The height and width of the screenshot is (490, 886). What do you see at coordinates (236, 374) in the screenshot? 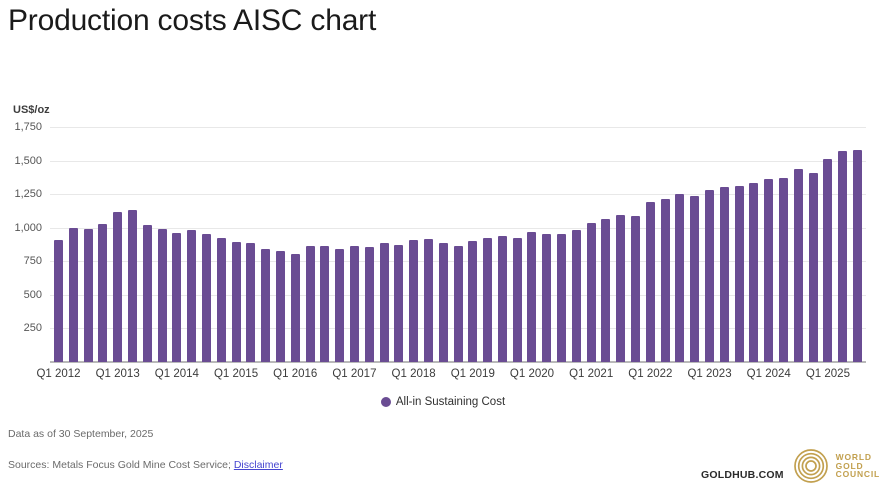
I see `x-tick-label: Q1 2015` at bounding box center [236, 374].